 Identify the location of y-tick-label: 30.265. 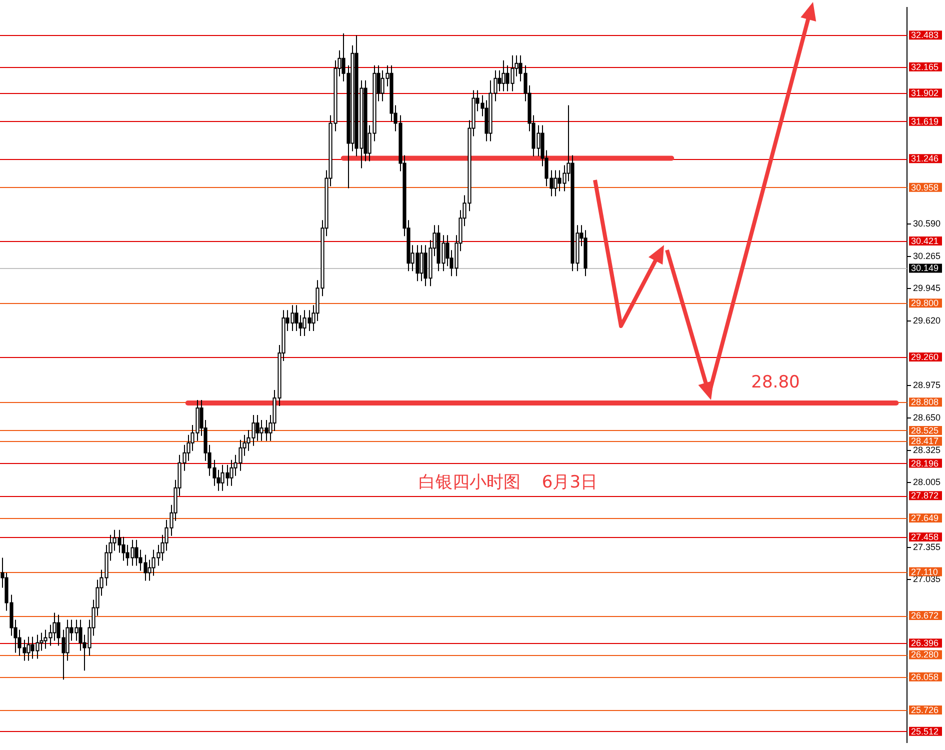
(927, 256).